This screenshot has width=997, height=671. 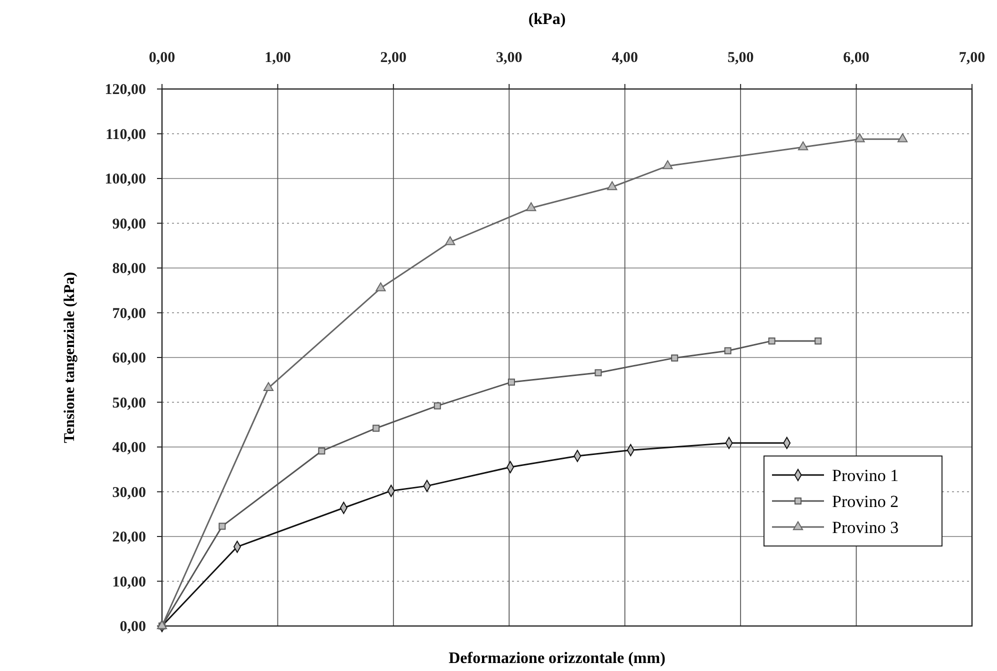 I want to click on y-tick-label: 80,00, so click(x=129, y=269).